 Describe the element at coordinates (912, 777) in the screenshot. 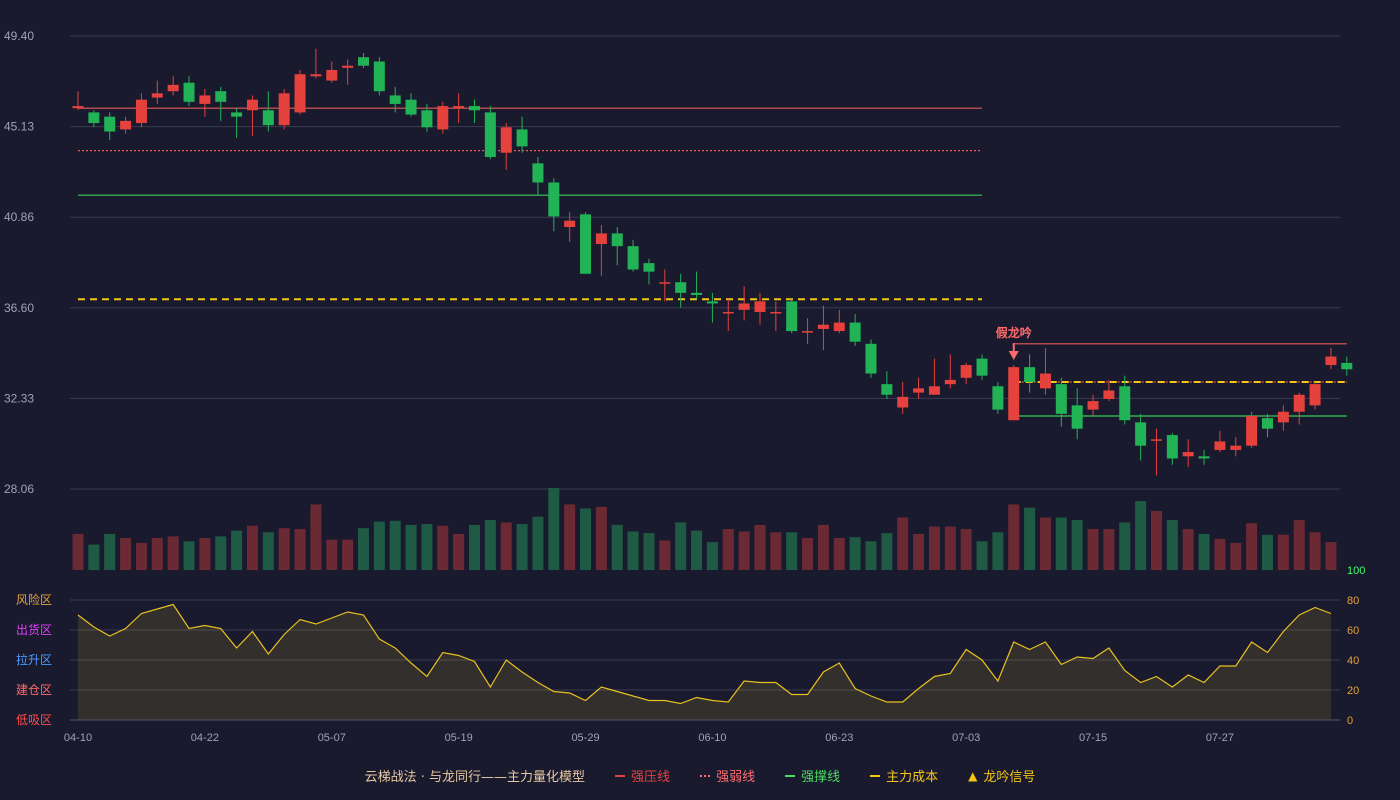

I see `legend-label: 主力成本` at that location.